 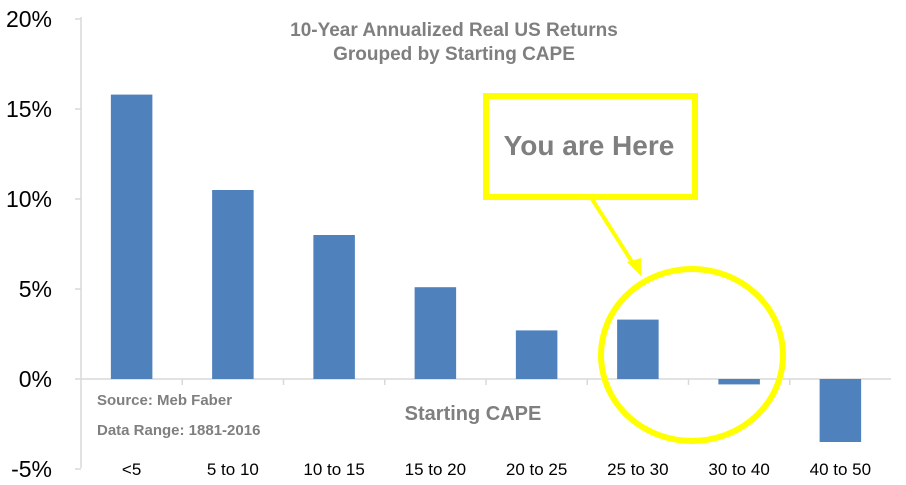 I want to click on x-tick-label: <5, so click(x=131, y=469).